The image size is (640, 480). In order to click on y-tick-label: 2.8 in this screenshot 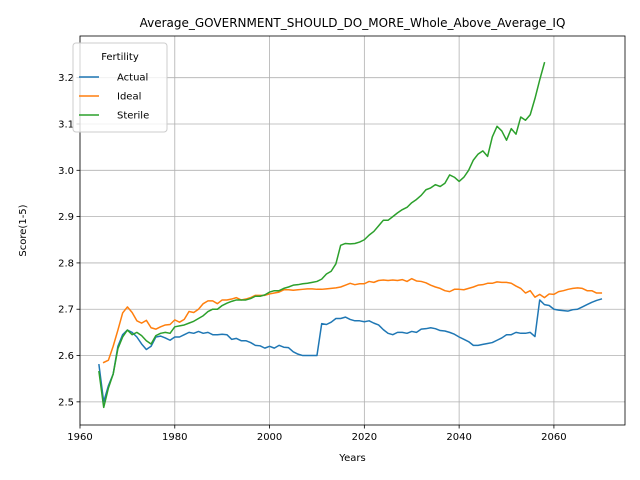, I will do `click(66, 263)`.